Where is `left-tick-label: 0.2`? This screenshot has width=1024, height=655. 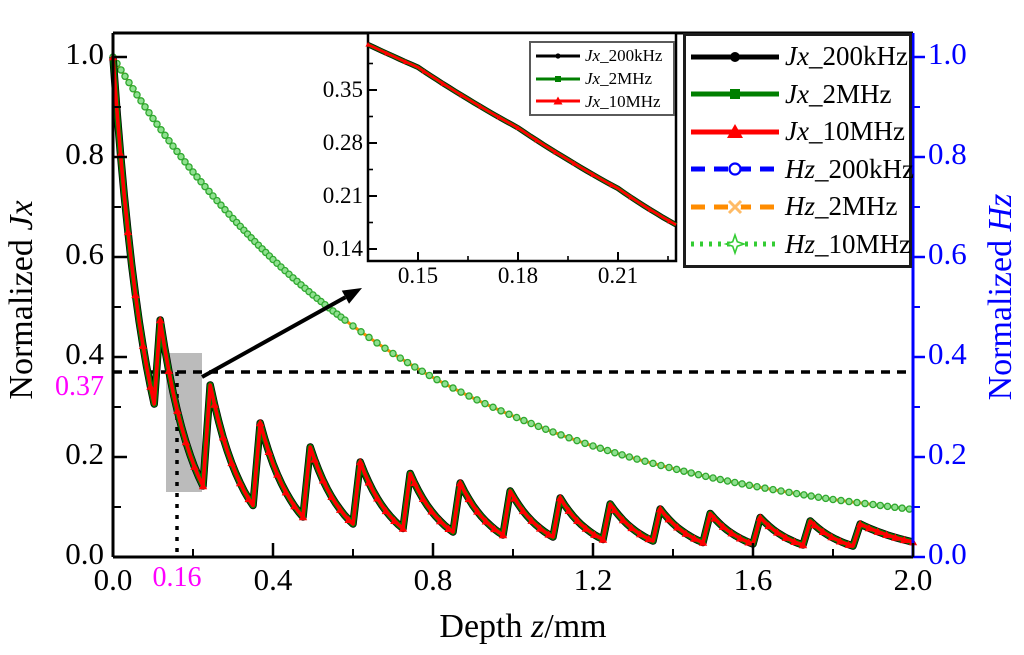 left-tick-label: 0.2 is located at coordinates (84, 453).